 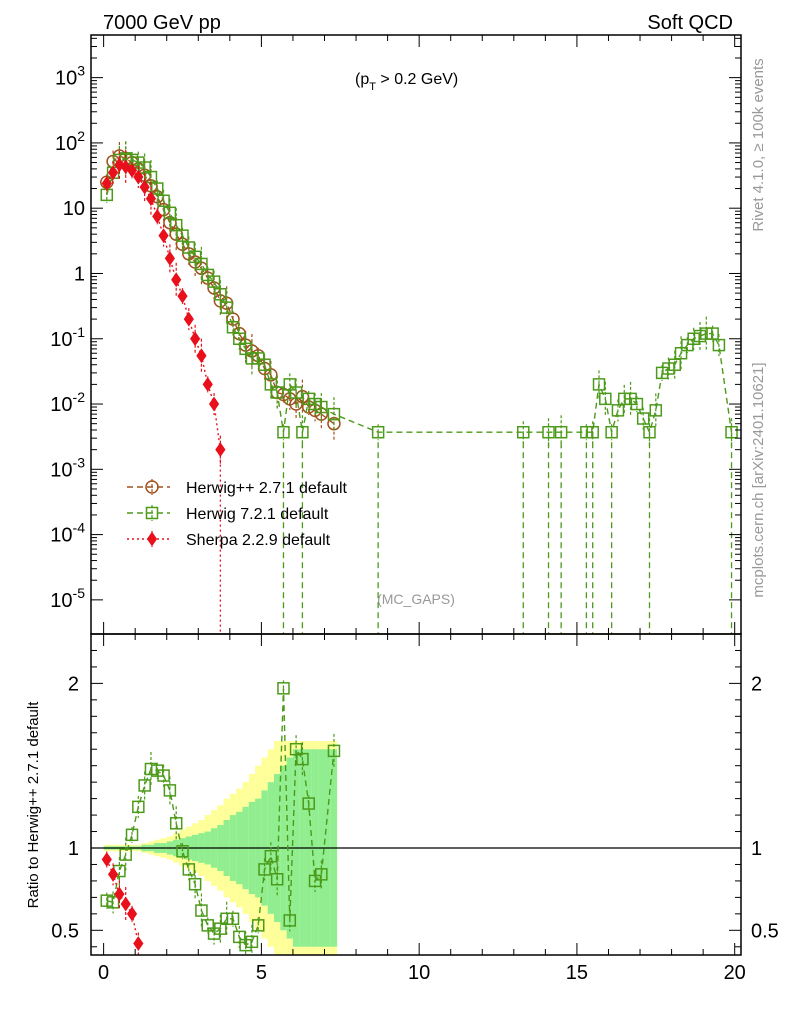 I want to click on ratio-line-square, so click(x=220, y=817).